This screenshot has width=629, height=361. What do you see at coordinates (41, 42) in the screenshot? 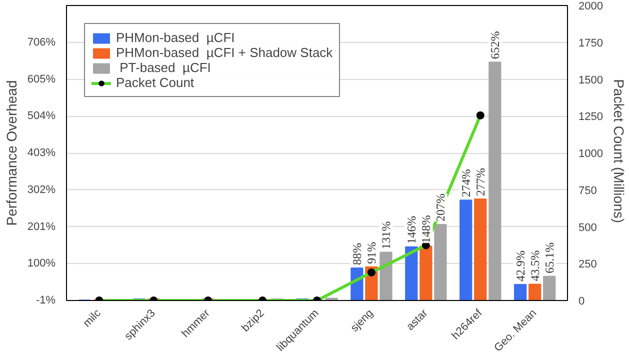
I see `y-tick-label: 706%` at bounding box center [41, 42].